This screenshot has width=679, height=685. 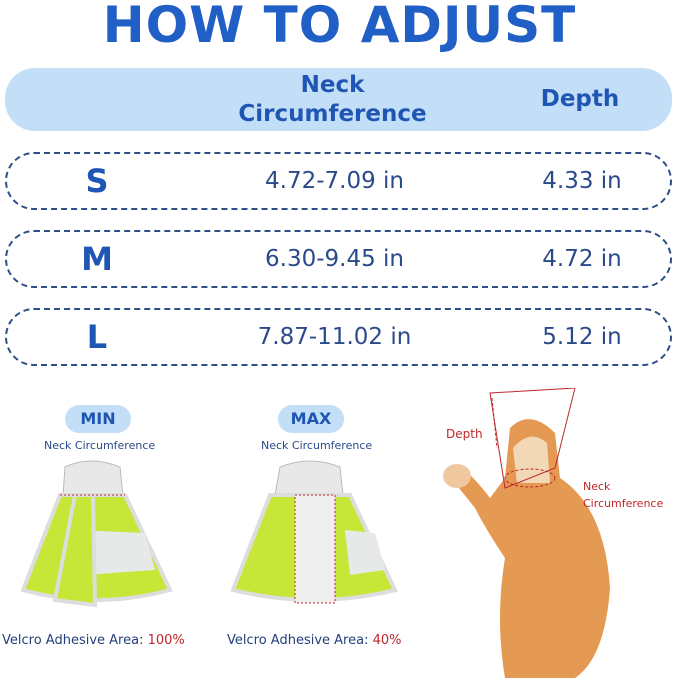 What do you see at coordinates (97, 337) in the screenshot?
I see `size-label: L` at bounding box center [97, 337].